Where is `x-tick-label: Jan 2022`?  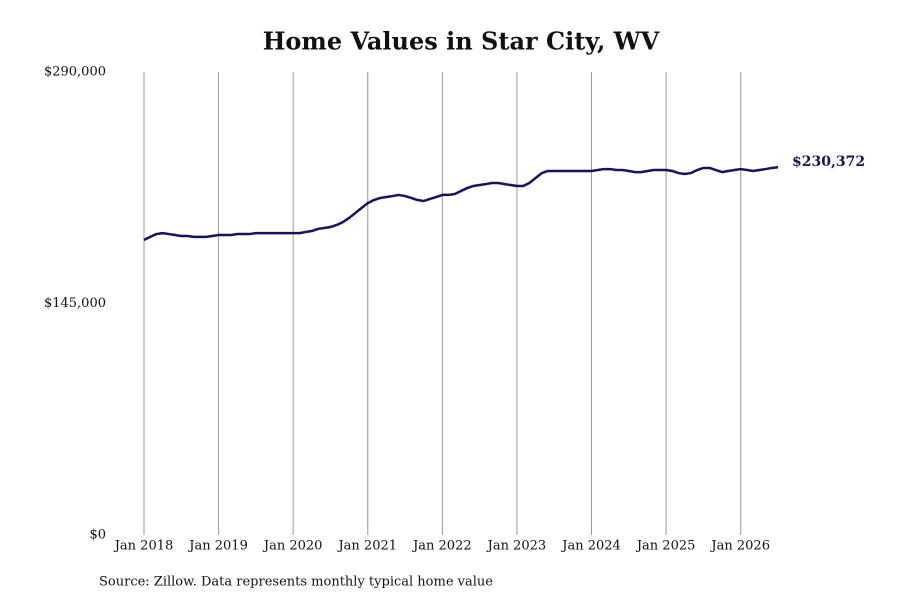
x-tick-label: Jan 2022 is located at coordinates (441, 546).